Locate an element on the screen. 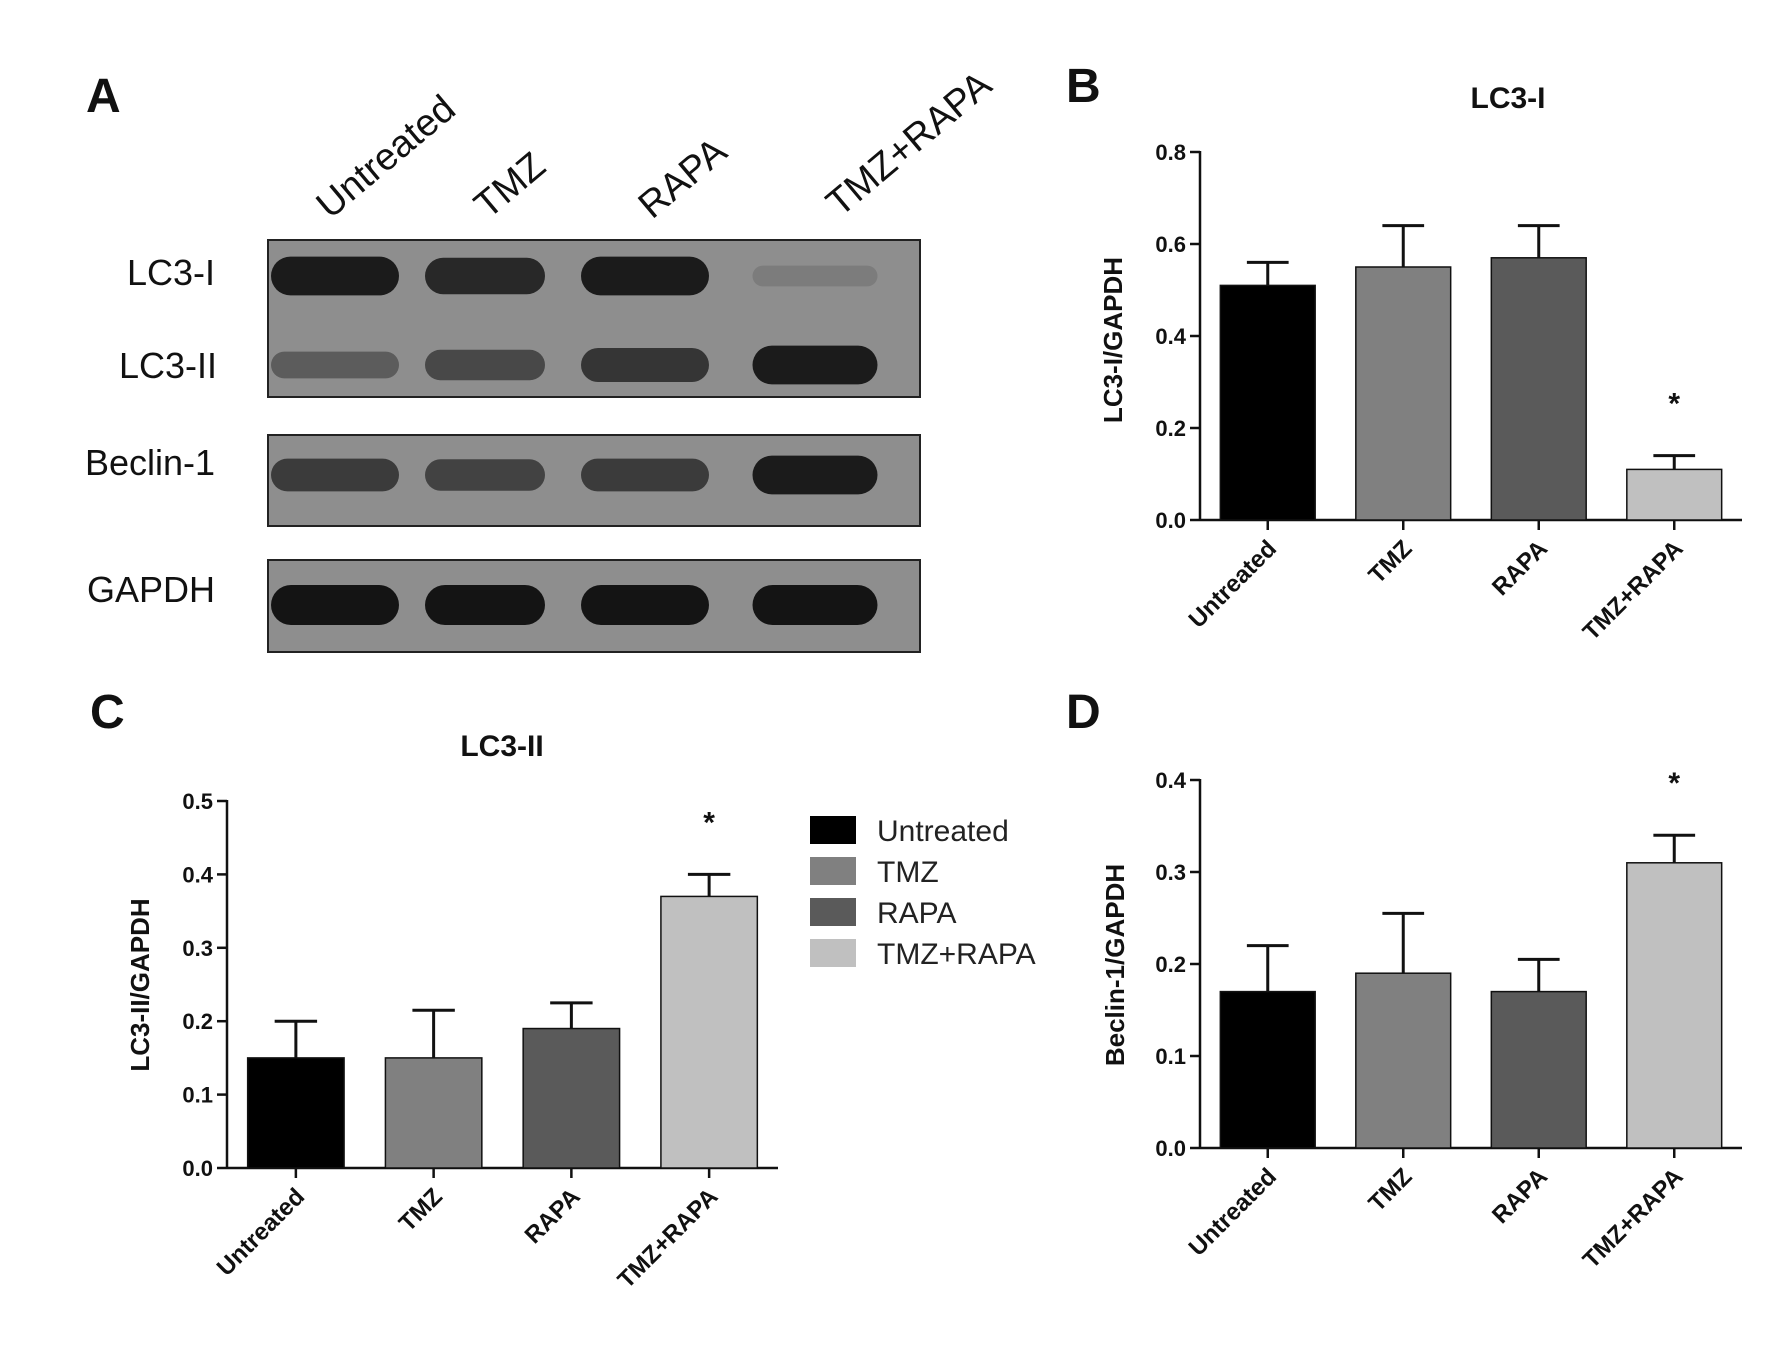 This screenshot has width=1792, height=1372. y-tick-label: 0.8 is located at coordinates (1170, 152).